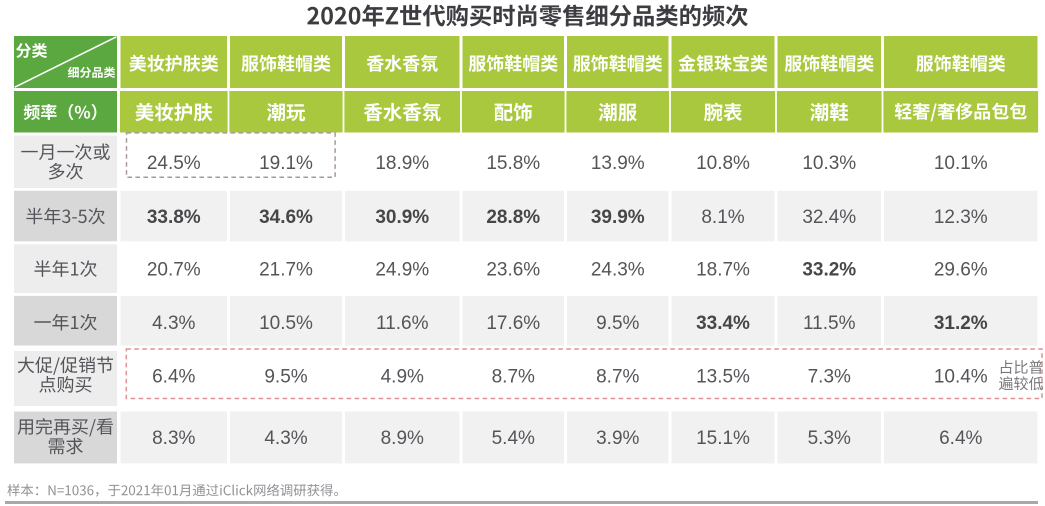 This screenshot has height=506, width=1045. What do you see at coordinates (722, 217) in the screenshot?
I see `svg-text: 8.1%` at bounding box center [722, 217].